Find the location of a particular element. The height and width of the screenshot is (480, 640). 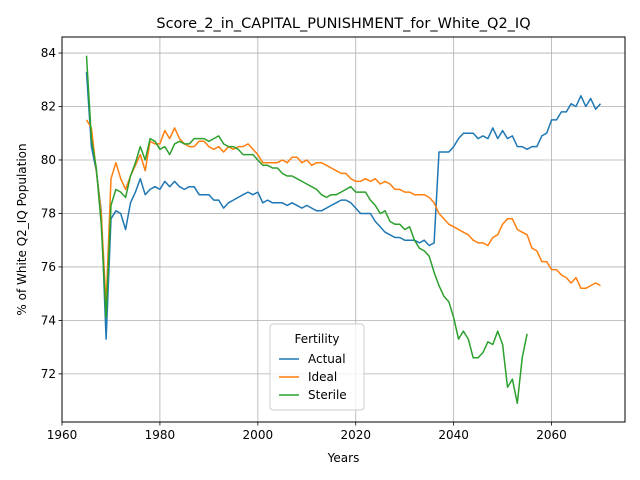

x-axis-label: Years is located at coordinates (343, 458).